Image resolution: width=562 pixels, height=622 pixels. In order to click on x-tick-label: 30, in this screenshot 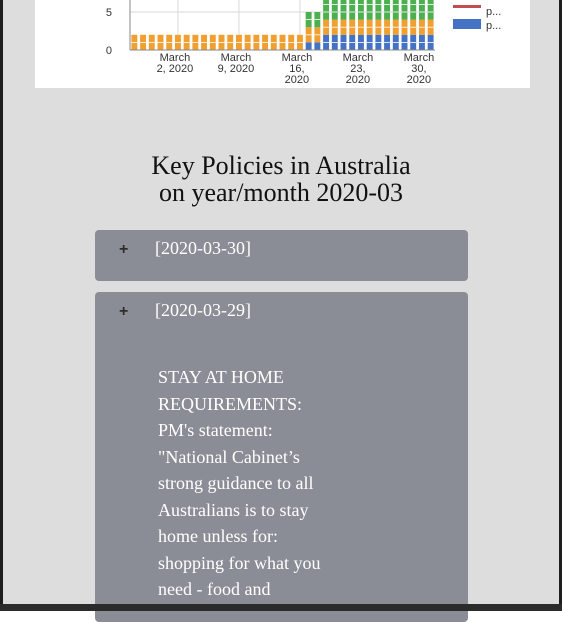, I will do `click(418, 69)`.